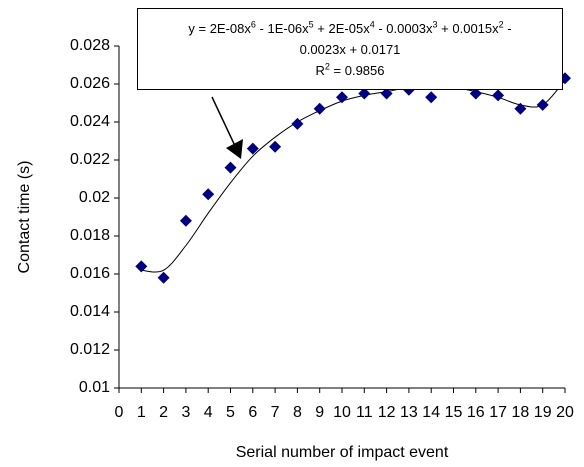 The image size is (584, 467). What do you see at coordinates (342, 412) in the screenshot?
I see `x-tick-label: 10` at bounding box center [342, 412].